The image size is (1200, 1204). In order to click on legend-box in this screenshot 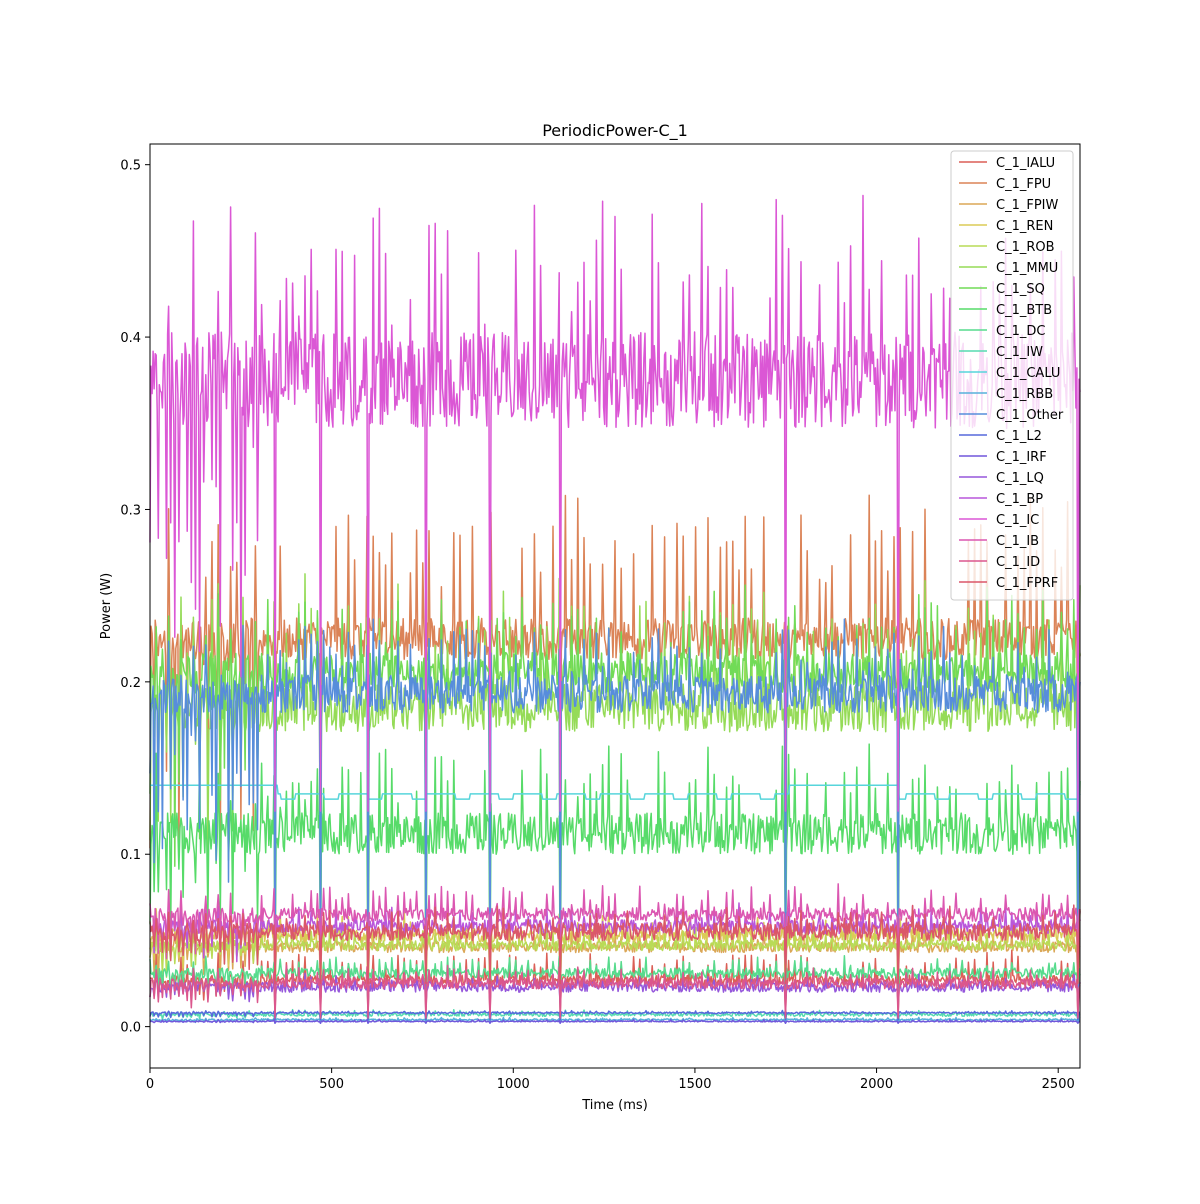, I will do `click(1012, 375)`.